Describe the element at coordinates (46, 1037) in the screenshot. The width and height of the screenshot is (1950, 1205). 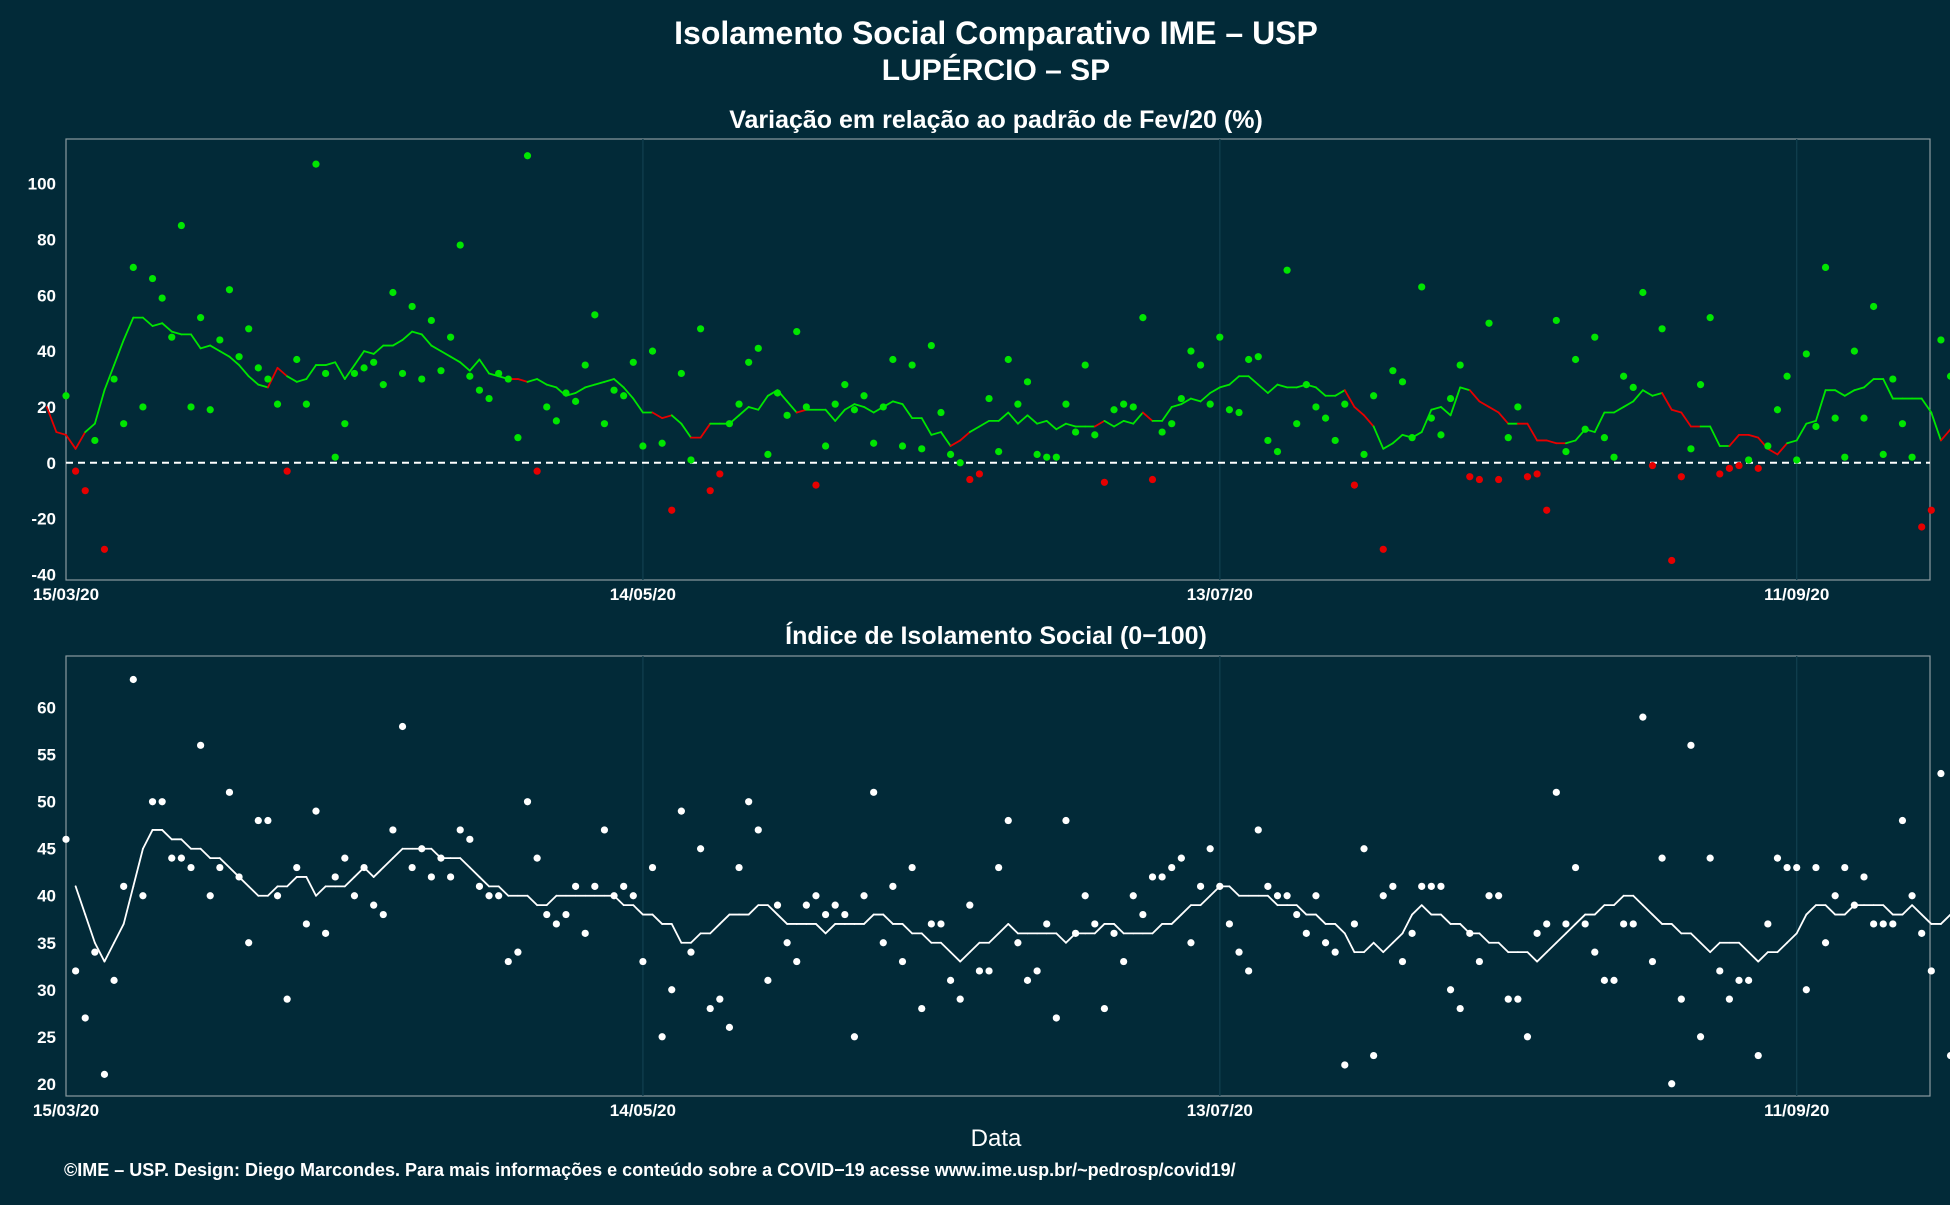
I see `panel2-y-tick-label: 25` at that location.